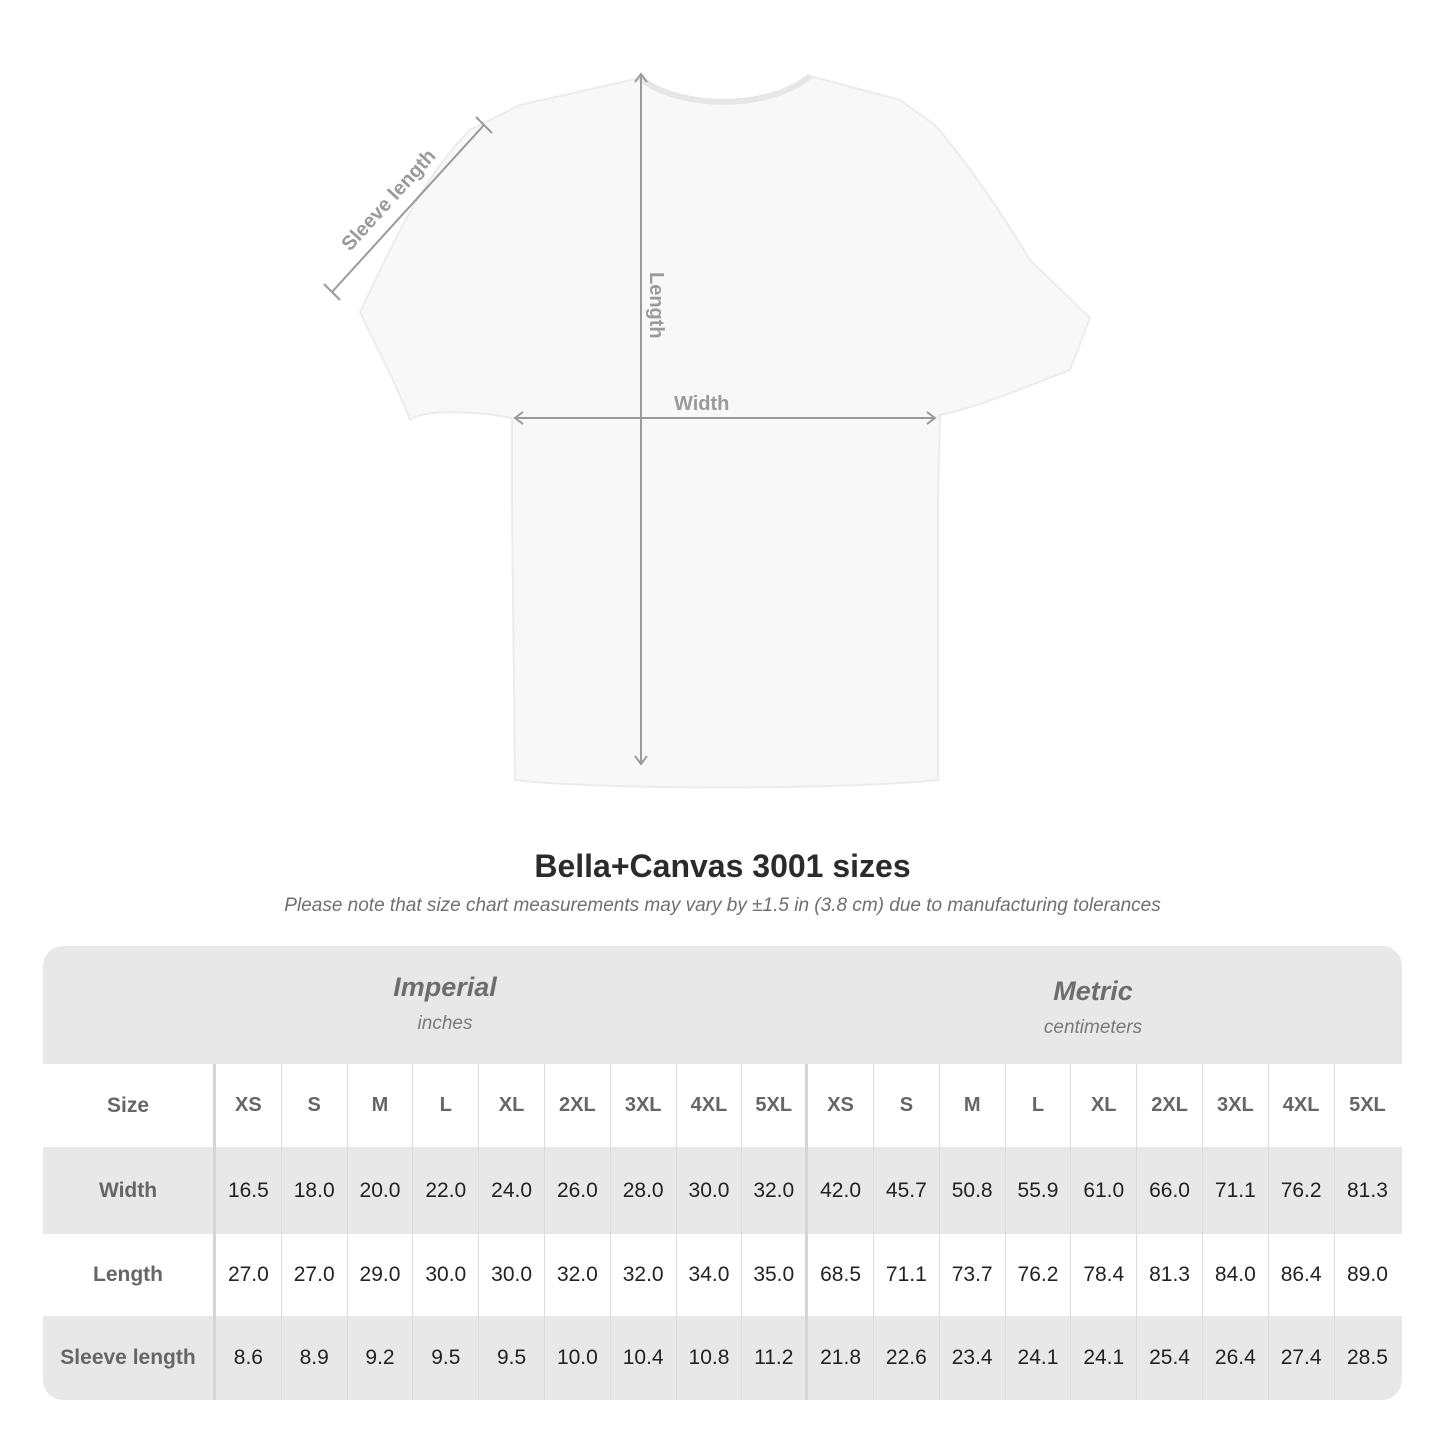 The height and width of the screenshot is (1445, 1445). Describe the element at coordinates (841, 1358) in the screenshot. I see `value-cell: 21.8` at that location.